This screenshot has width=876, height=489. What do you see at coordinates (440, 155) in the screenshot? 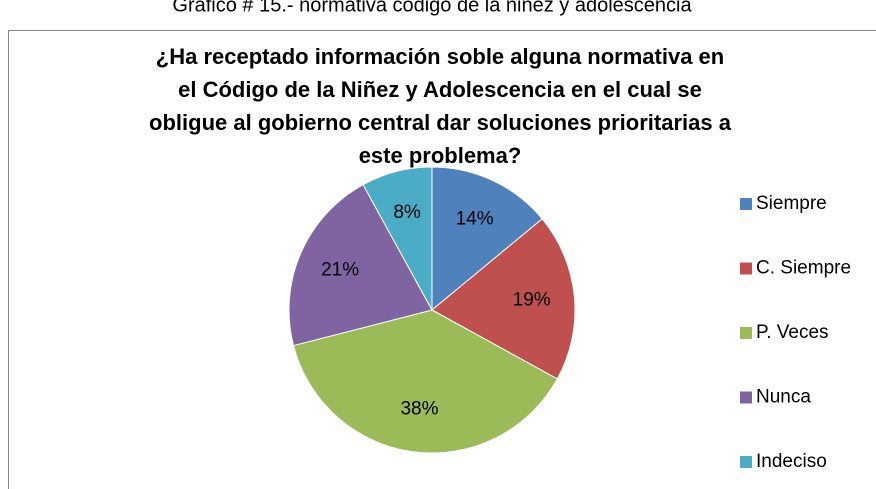
I see `chart-title: este problema?` at bounding box center [440, 155].